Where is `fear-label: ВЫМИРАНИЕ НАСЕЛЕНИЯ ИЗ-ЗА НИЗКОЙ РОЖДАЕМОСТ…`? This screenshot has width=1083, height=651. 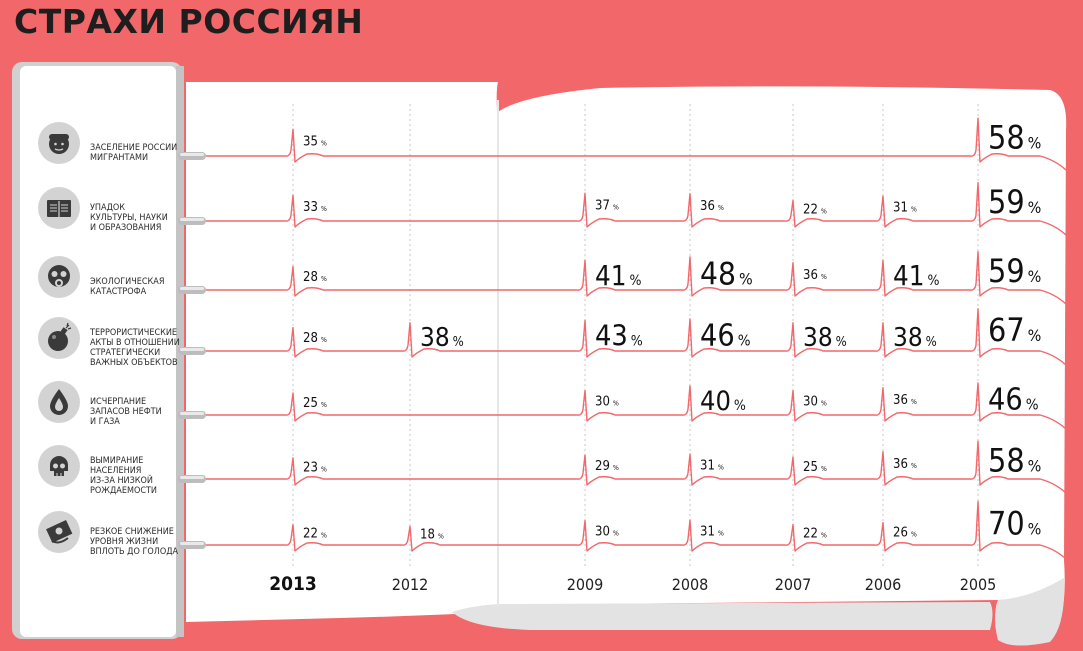
fear-label: ВЫМИРАНИЕ НАСЕЛЕНИЯ ИЗ-ЗА НИЗКОЙ РОЖДАЕМОСТ… is located at coordinates (123, 476).